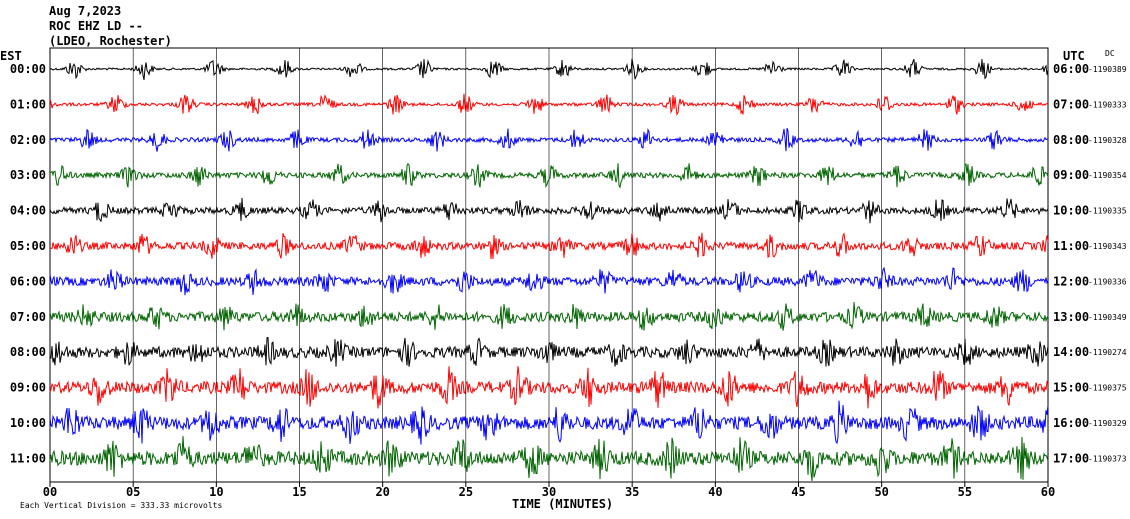 This screenshot has width=1130, height=519. Describe the element at coordinates (216, 492) in the screenshot. I see `x-tick-label: 10` at that location.